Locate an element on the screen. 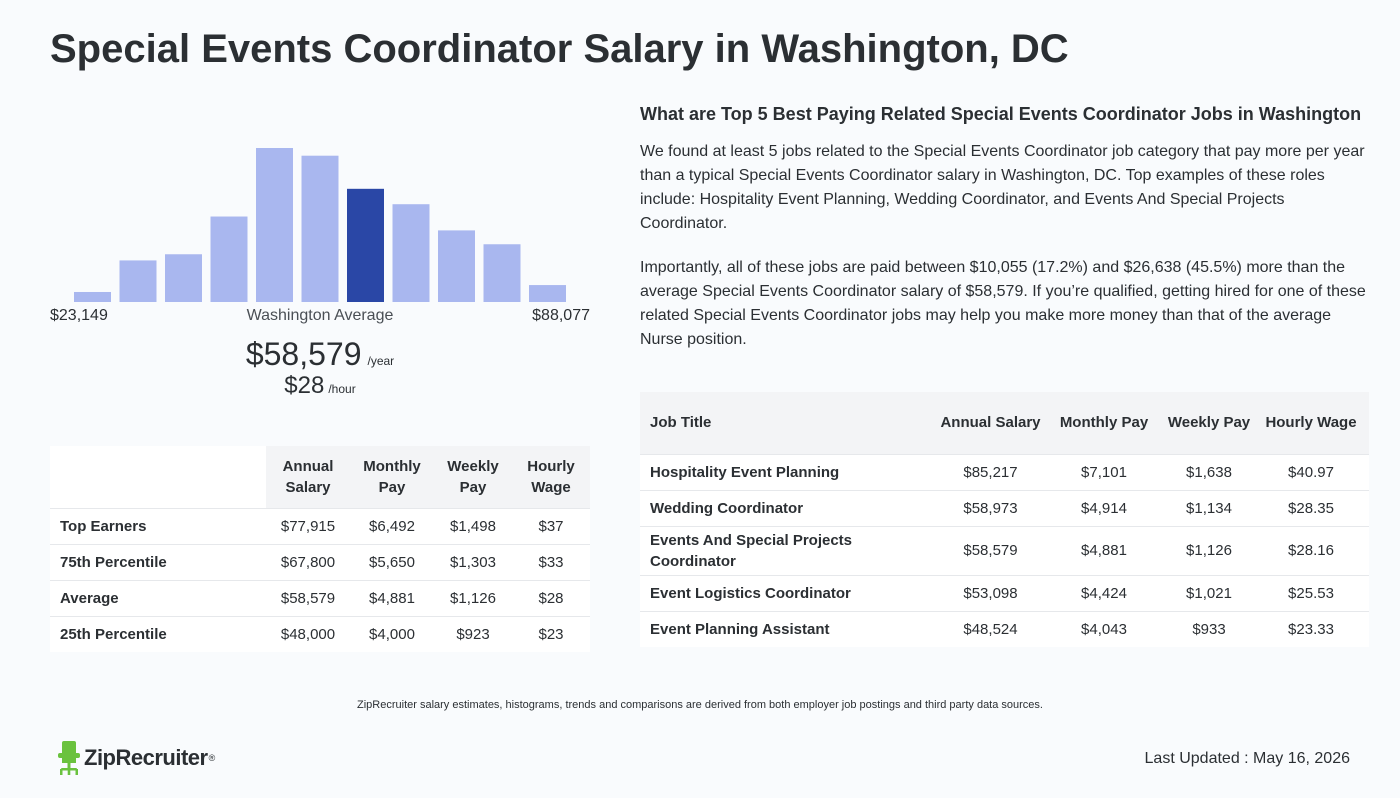 The height and width of the screenshot is (798, 1400). table-row: Average $58,579 $4,881 $1,126 $28 is located at coordinates (320, 598).